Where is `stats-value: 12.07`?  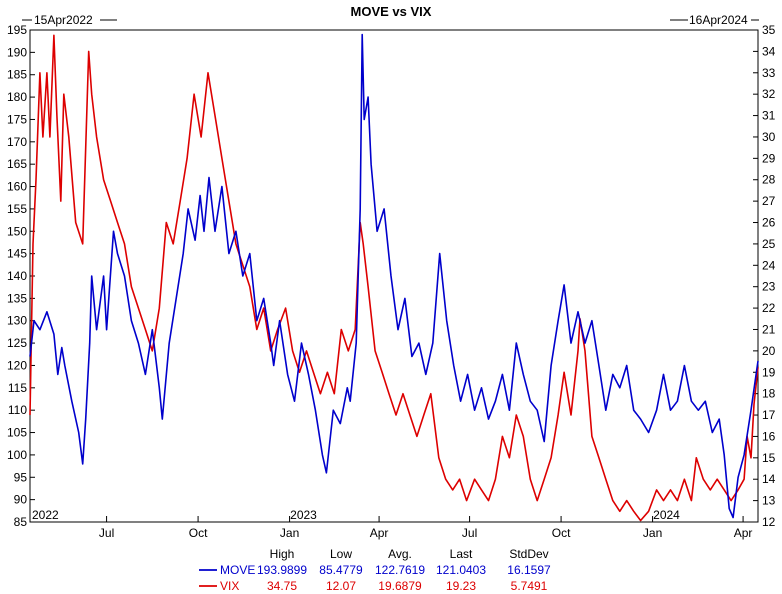
stats-value: 12.07 is located at coordinates (341, 586).